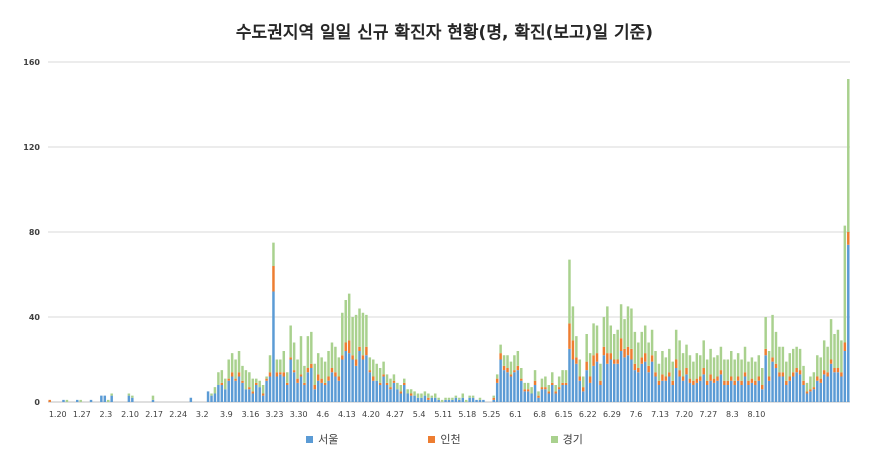 The width and height of the screenshot is (889, 457). I want to click on x-tick-label: 5.18, so click(467, 414).